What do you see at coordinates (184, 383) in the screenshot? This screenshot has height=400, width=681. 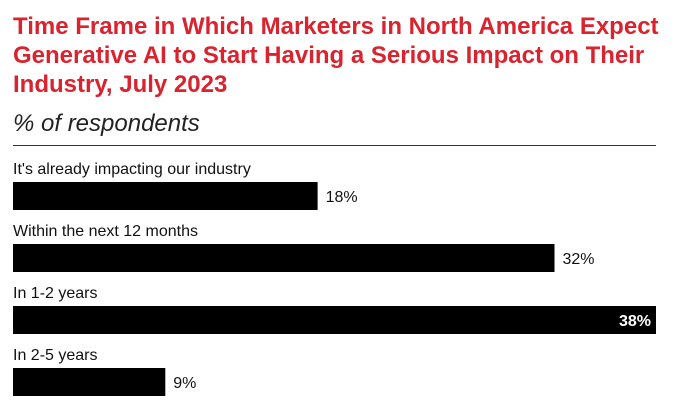 I see `value-label: 9%` at bounding box center [184, 383].